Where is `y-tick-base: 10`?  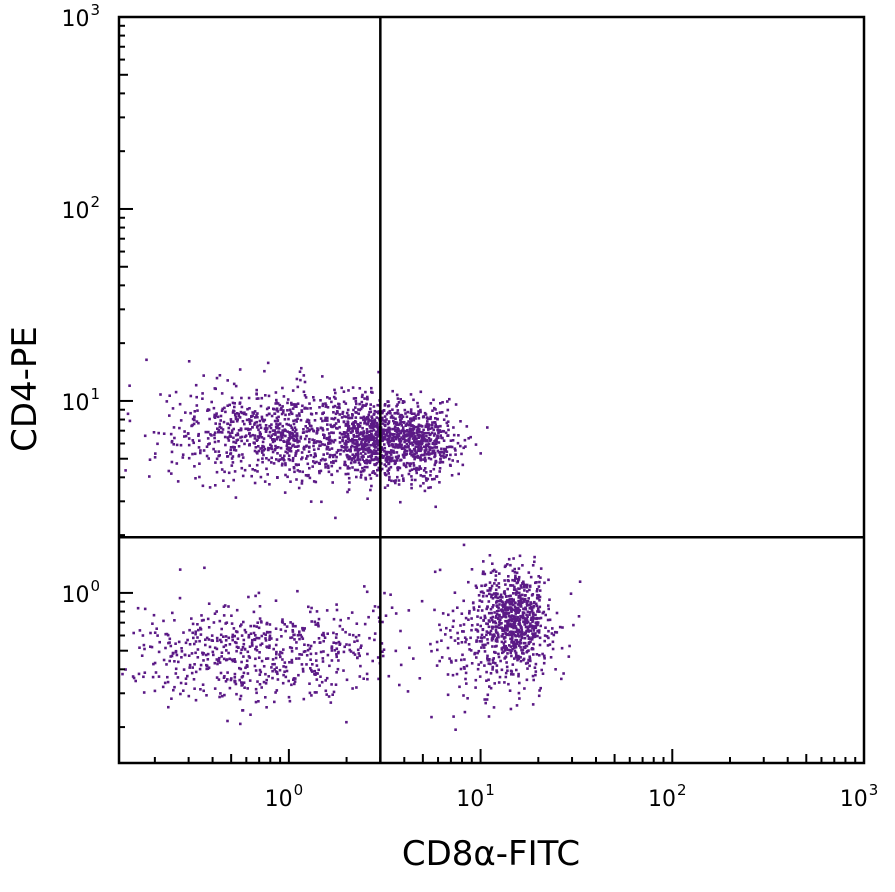 y-tick-base: 10 is located at coordinates (75, 19).